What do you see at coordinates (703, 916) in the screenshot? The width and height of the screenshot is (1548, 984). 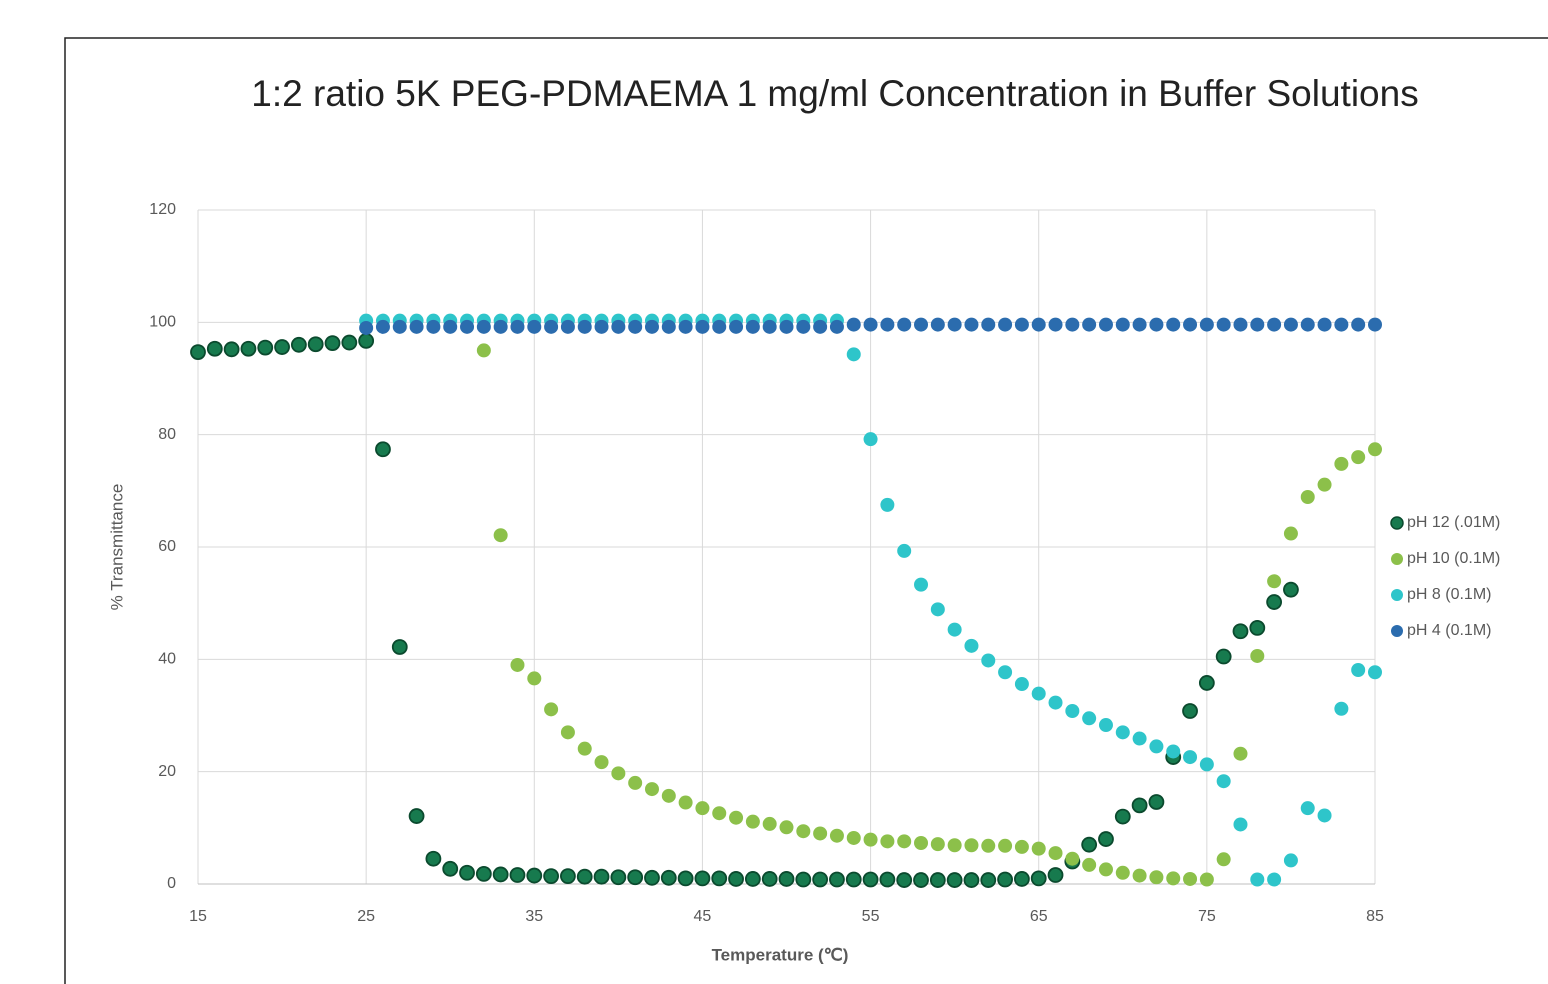 I see `x-tick-label: 45` at bounding box center [703, 916].